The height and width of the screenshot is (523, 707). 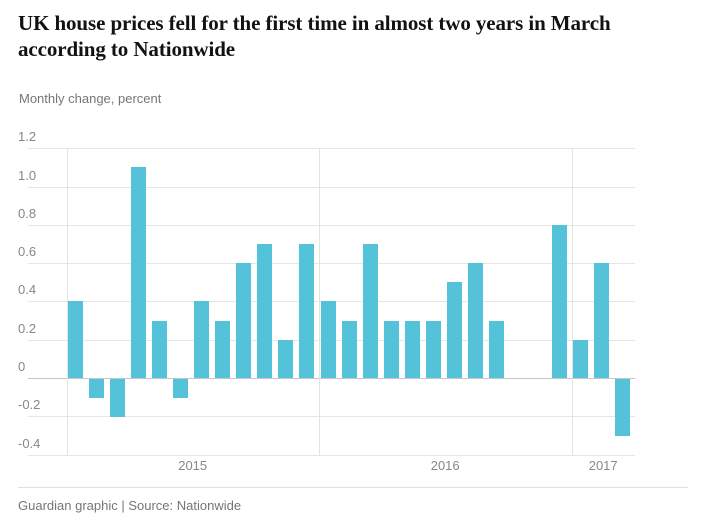 What do you see at coordinates (580, 358) in the screenshot?
I see `bar-jan-2017` at bounding box center [580, 358].